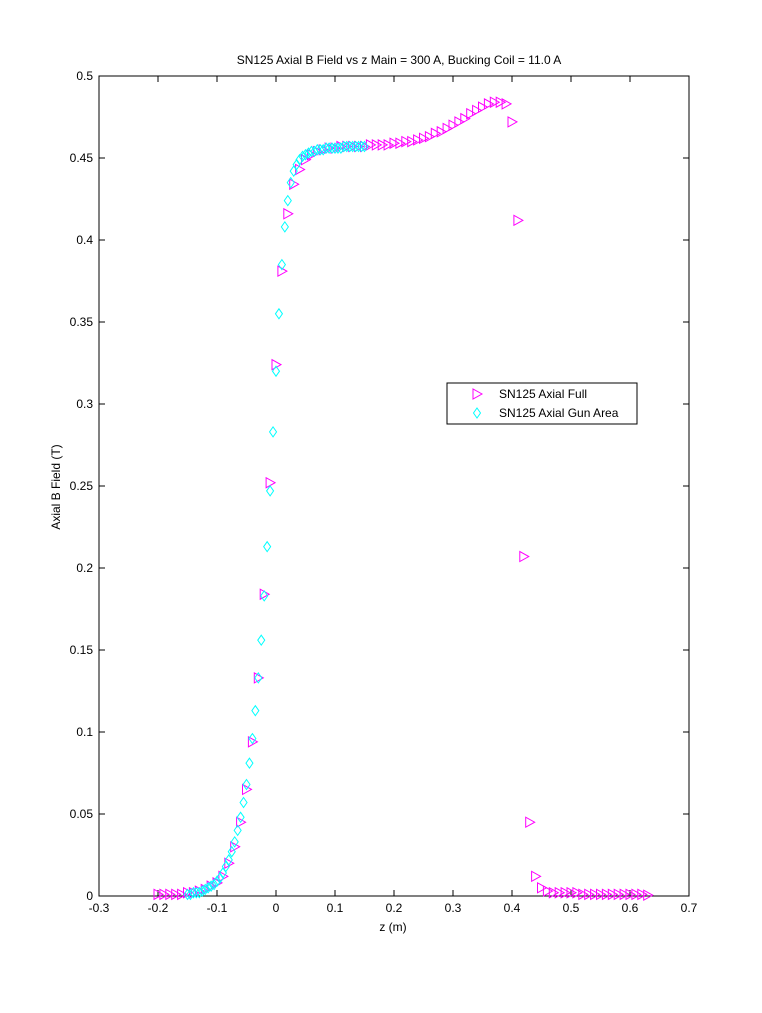 The height and width of the screenshot is (1013, 762). What do you see at coordinates (689, 908) in the screenshot?
I see `x-tick-label: 0.7` at bounding box center [689, 908].